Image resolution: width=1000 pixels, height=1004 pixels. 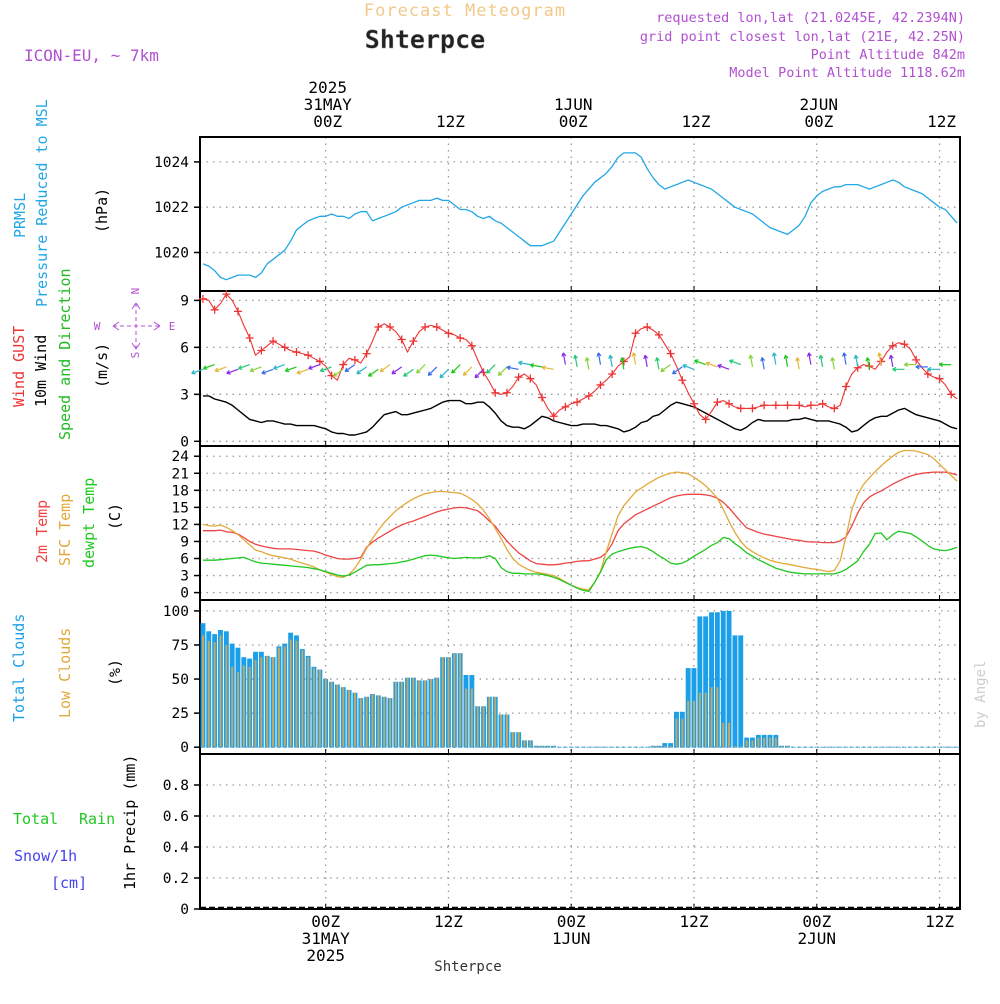 What do you see at coordinates (180, 491) in the screenshot?
I see `y-tick-label: 18` at bounding box center [180, 491].